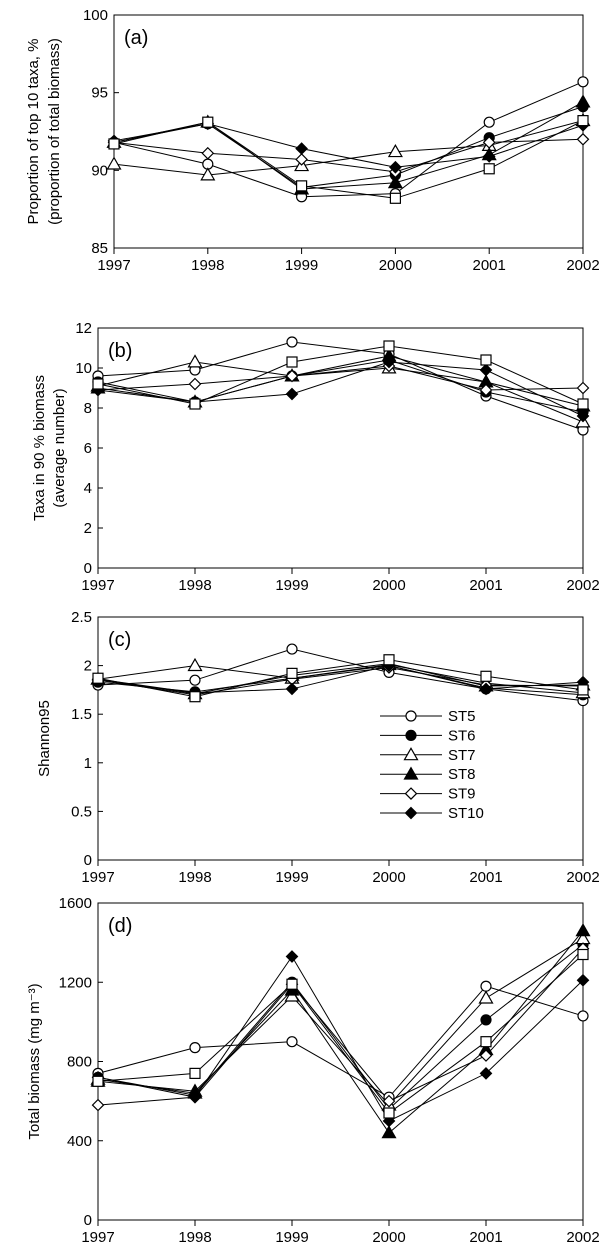 The image size is (601, 1248). Describe the element at coordinates (75, 982) in the screenshot. I see `y-tick-label: 1200` at that location.